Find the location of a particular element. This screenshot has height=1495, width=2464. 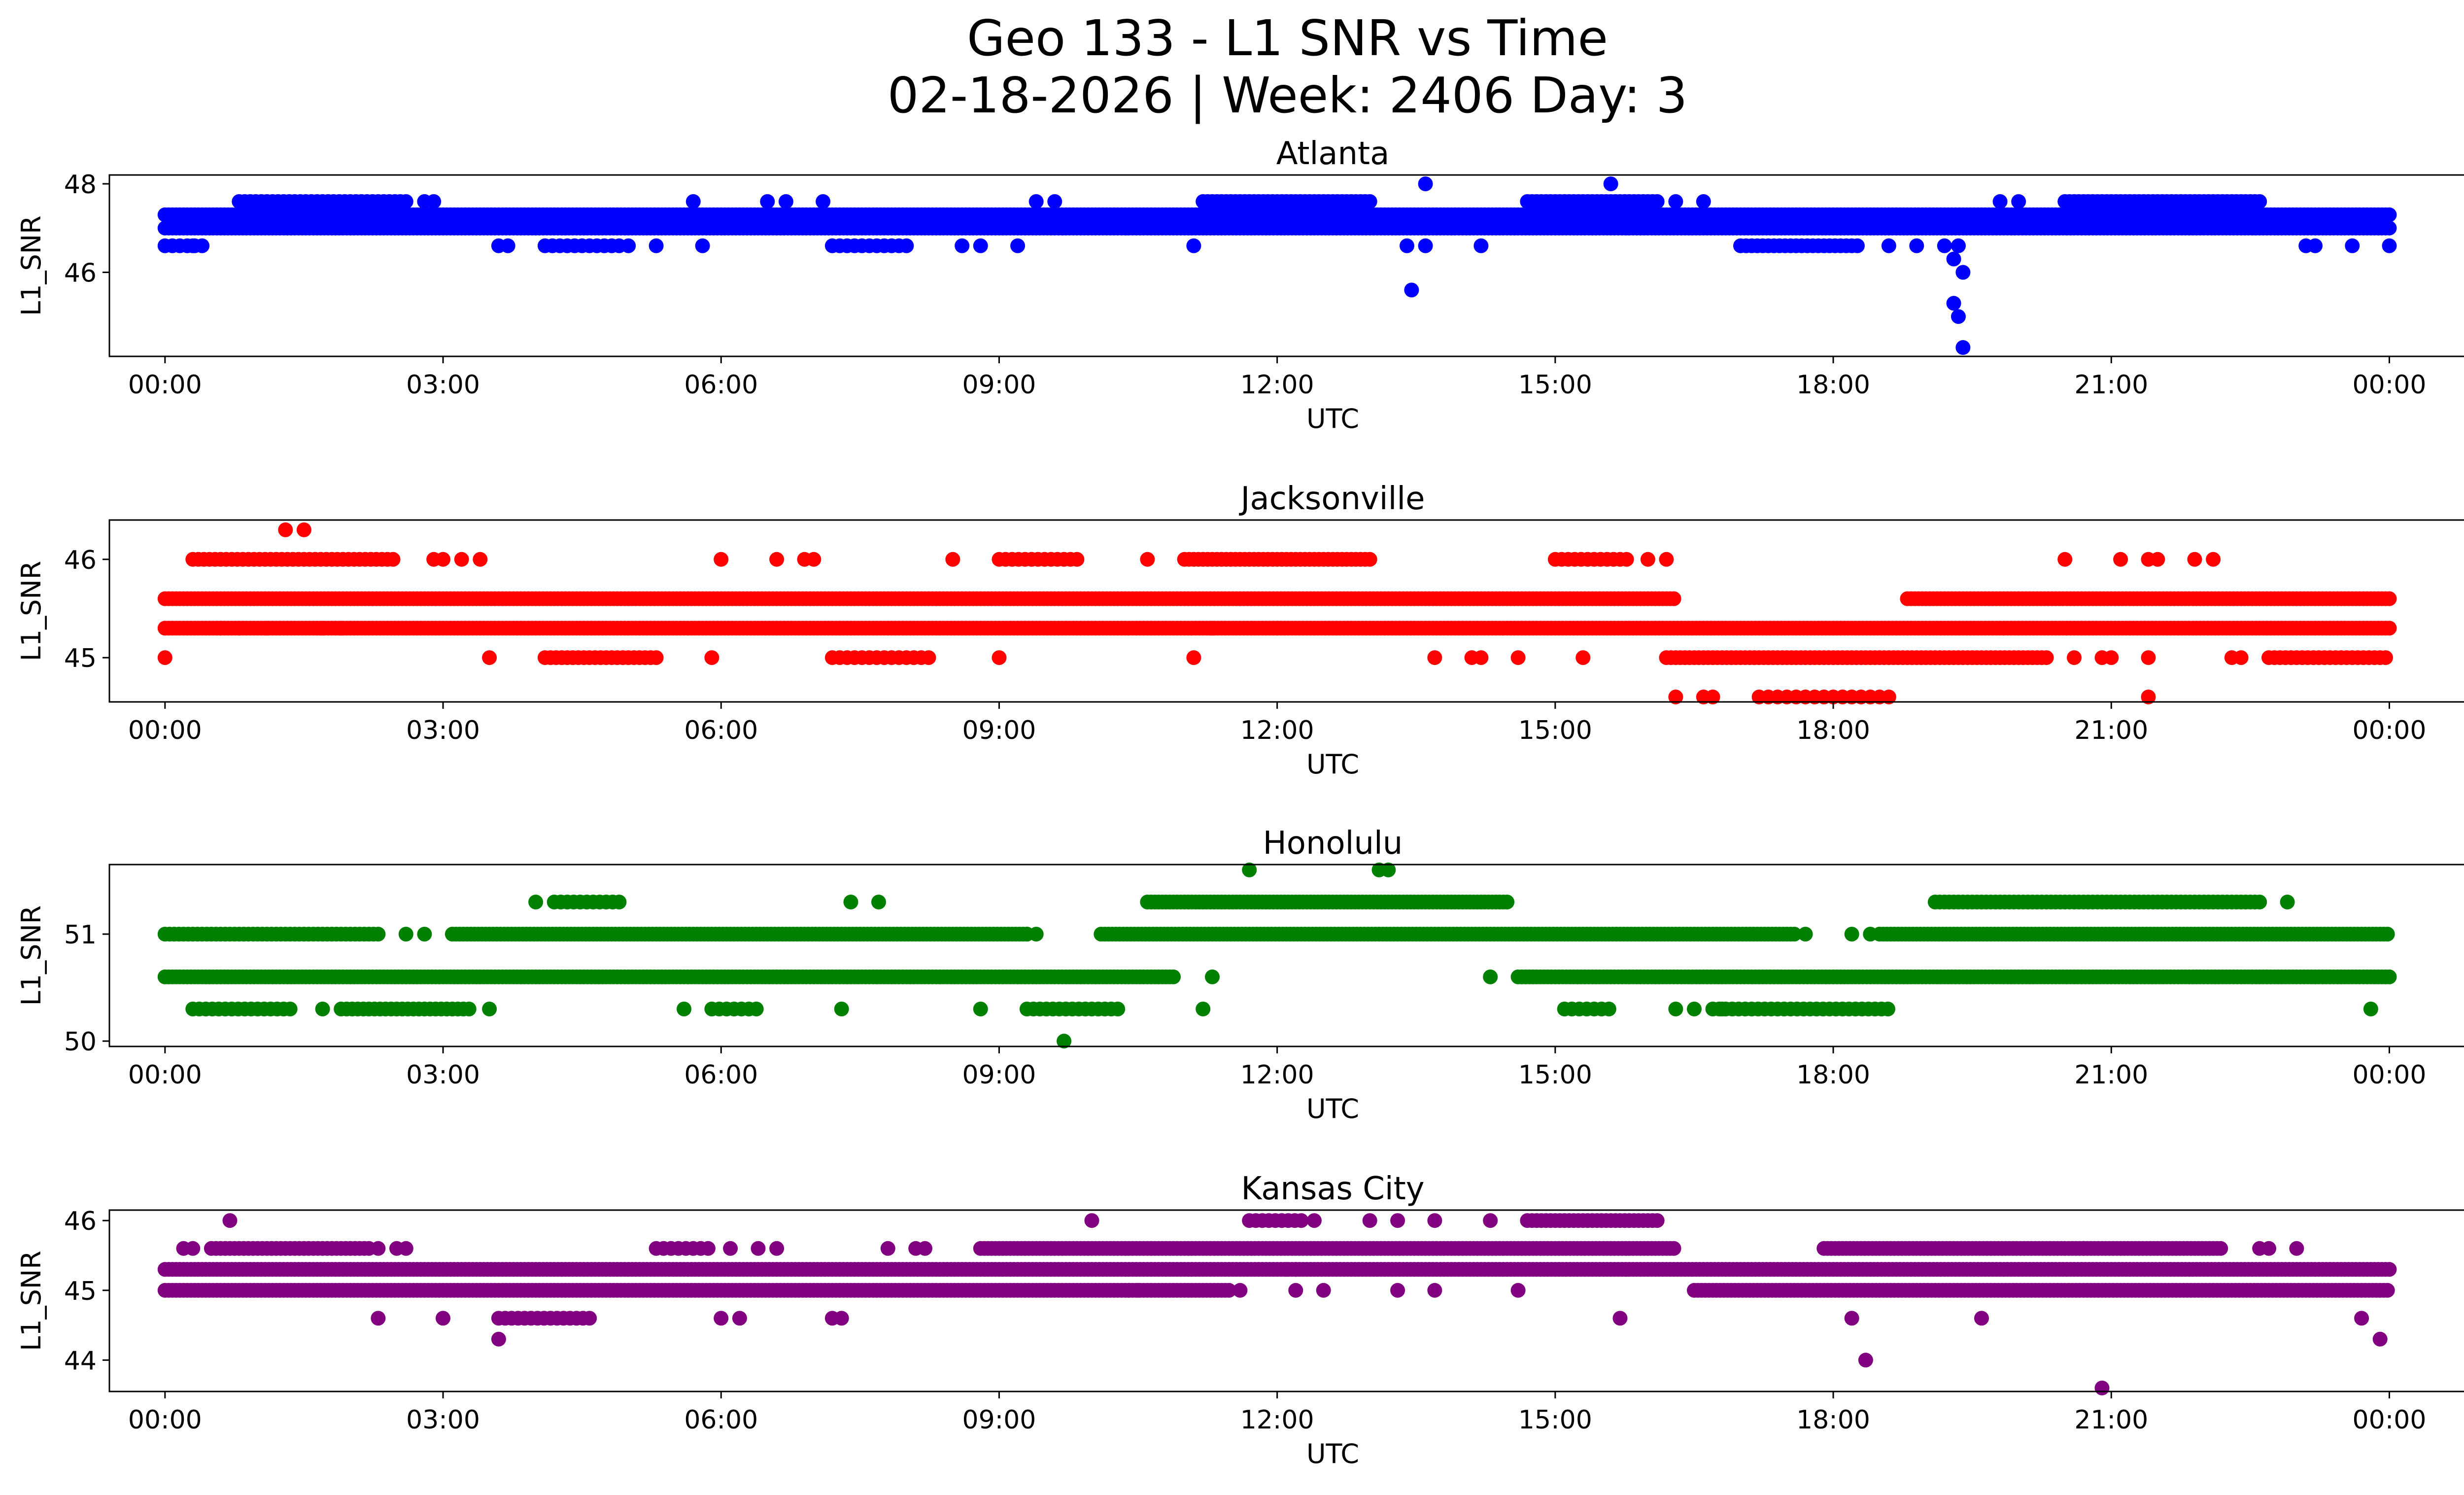

y-axis-label: L1_SNR is located at coordinates (31, 955).